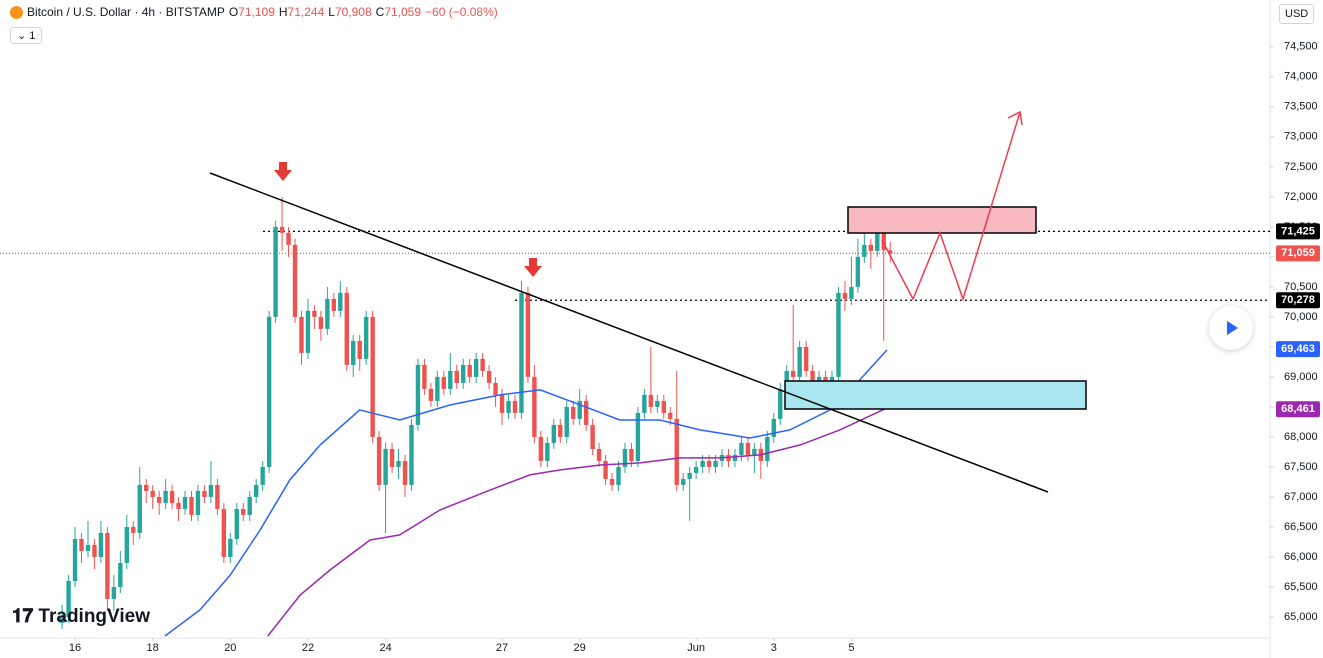 This screenshot has height=658, width=1323. Describe the element at coordinates (32, 36) in the screenshot. I see `indicator-count: 1` at that location.